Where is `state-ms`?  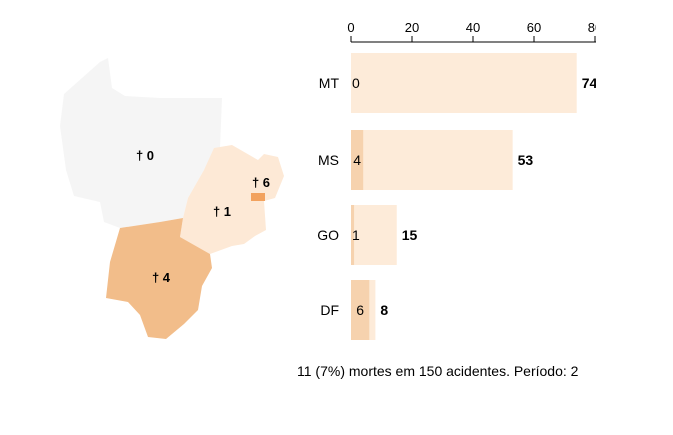
state-ms is located at coordinates (159, 278).